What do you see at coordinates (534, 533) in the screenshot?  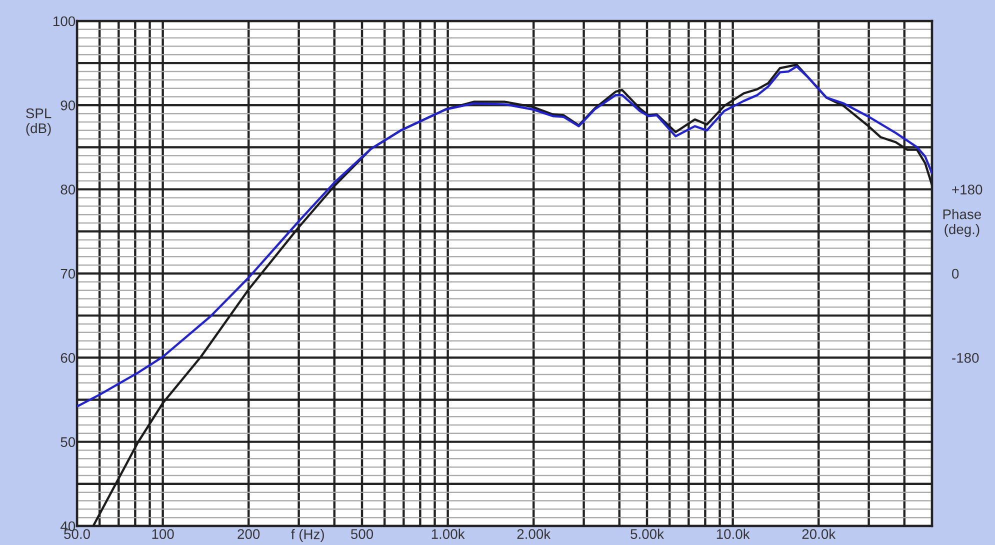 I see `x-tick-label: 2.00k` at bounding box center [534, 533].